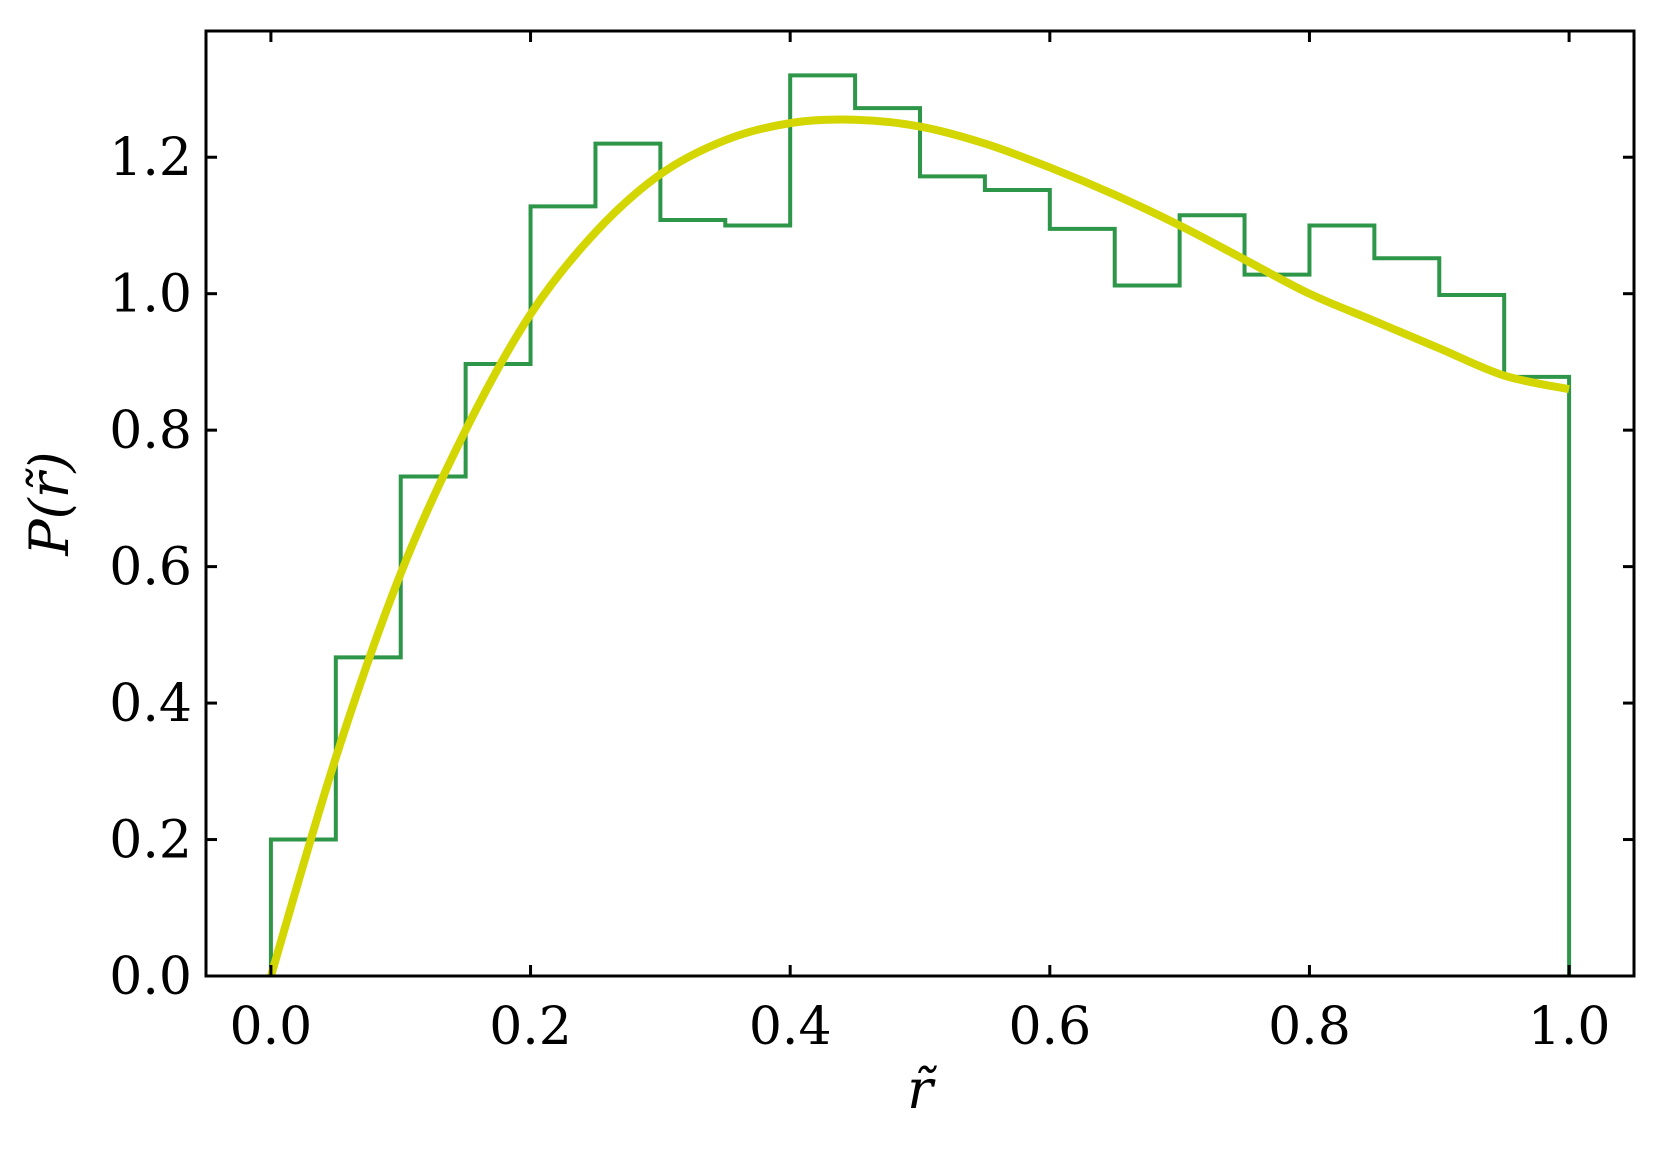 The height and width of the screenshot is (1151, 1662). I want to click on y-tick-label: 1.0, so click(150, 295).